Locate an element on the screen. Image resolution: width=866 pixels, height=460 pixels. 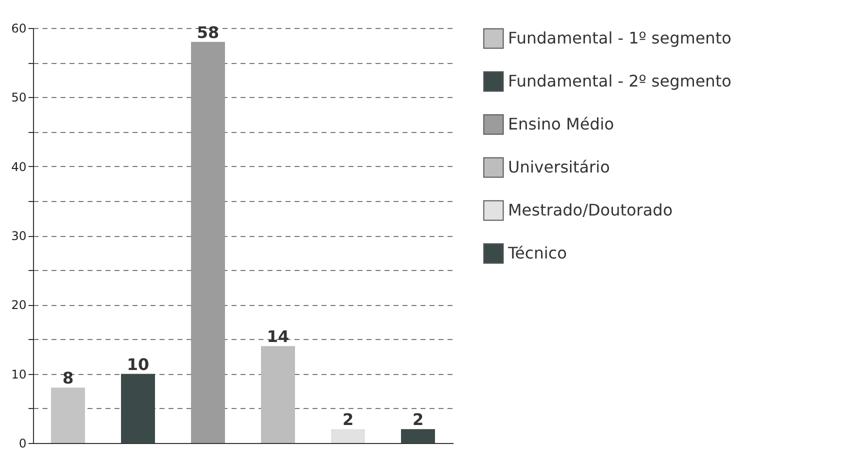
y-tick-label: 50 is located at coordinates (18, 97).